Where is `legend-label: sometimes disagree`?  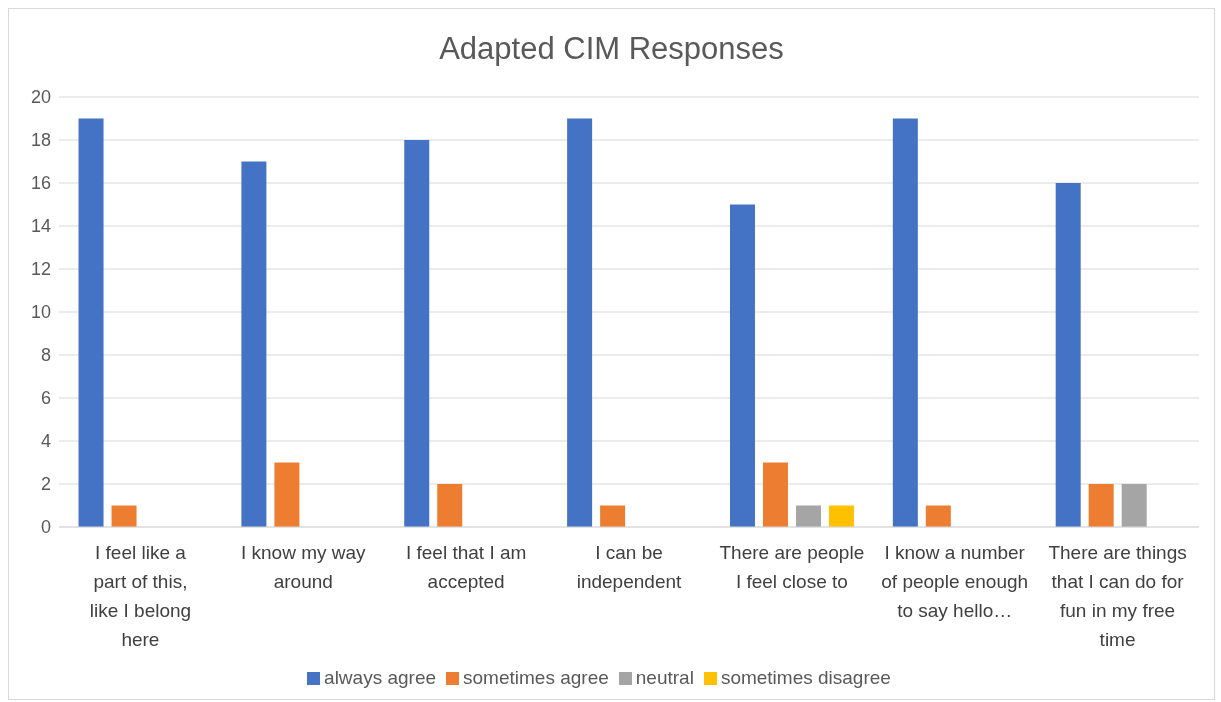
legend-label: sometimes disagree is located at coordinates (805, 677).